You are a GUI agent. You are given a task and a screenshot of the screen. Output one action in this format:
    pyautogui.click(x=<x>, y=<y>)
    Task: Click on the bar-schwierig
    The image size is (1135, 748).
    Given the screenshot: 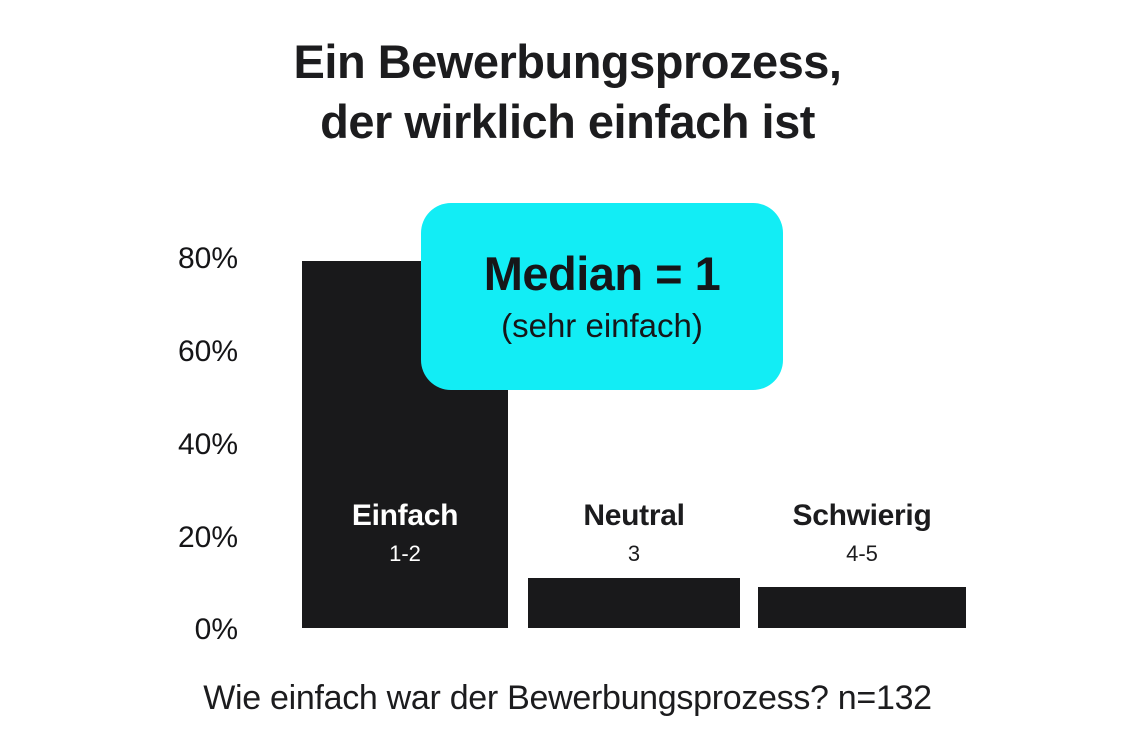 What is the action you would take?
    pyautogui.click(x=862, y=607)
    